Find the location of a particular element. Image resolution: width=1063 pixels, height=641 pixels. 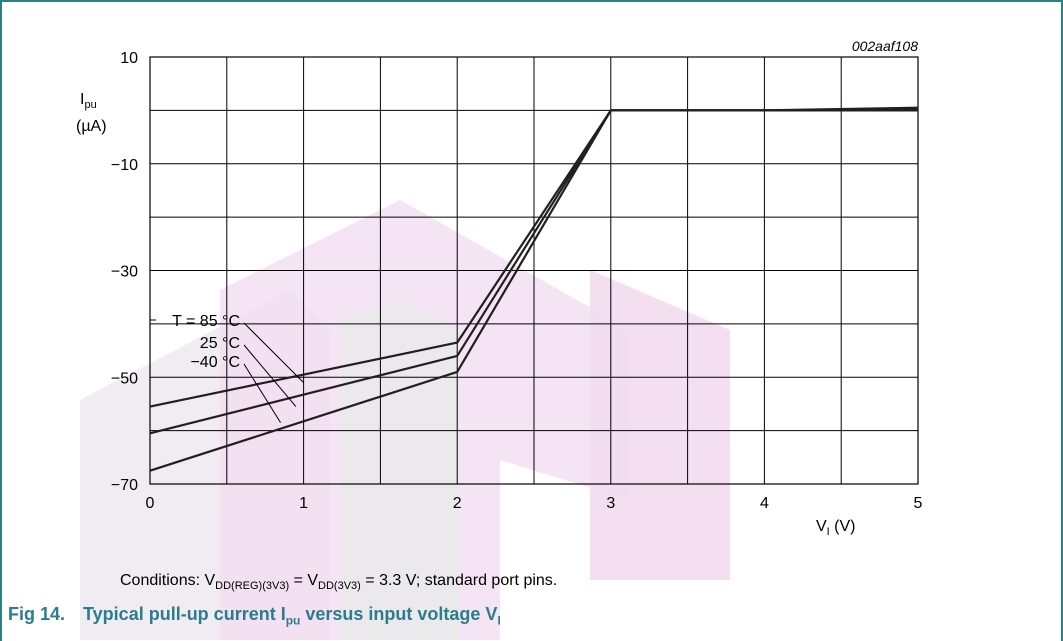

y-tick-label: −10 is located at coordinates (124, 165).